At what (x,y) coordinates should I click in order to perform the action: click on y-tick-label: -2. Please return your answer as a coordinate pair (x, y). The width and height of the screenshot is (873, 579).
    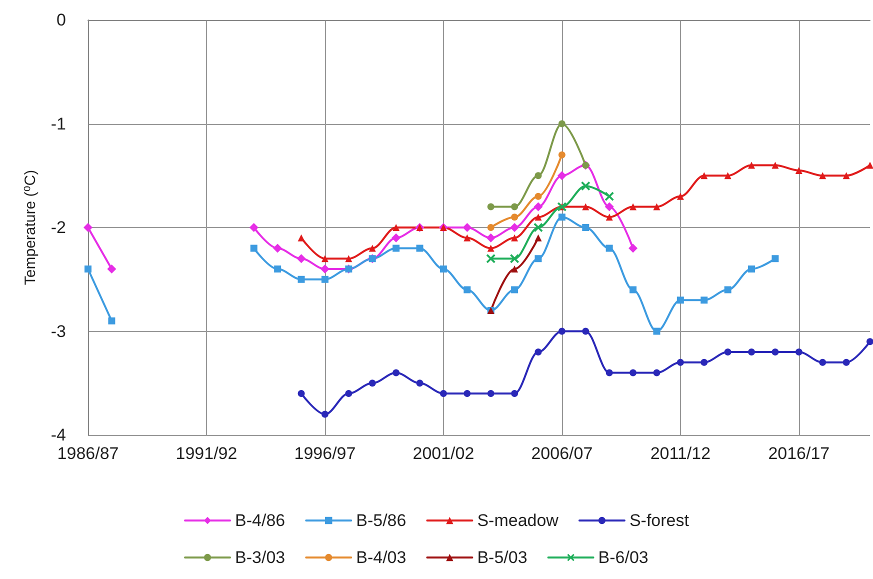
    Looking at the image, I should click on (58, 227).